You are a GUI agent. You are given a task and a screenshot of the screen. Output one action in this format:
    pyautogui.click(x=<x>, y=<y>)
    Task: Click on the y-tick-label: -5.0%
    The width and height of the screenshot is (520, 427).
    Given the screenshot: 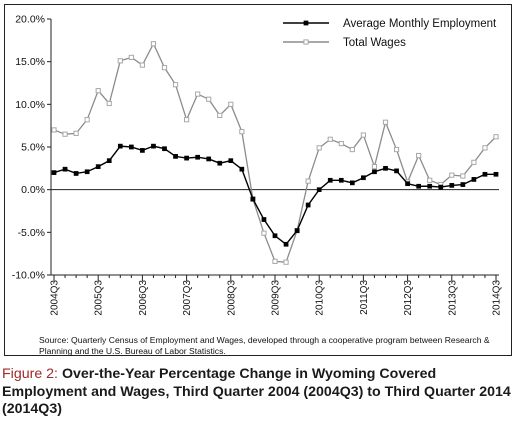 What is the action you would take?
    pyautogui.click(x=31, y=233)
    